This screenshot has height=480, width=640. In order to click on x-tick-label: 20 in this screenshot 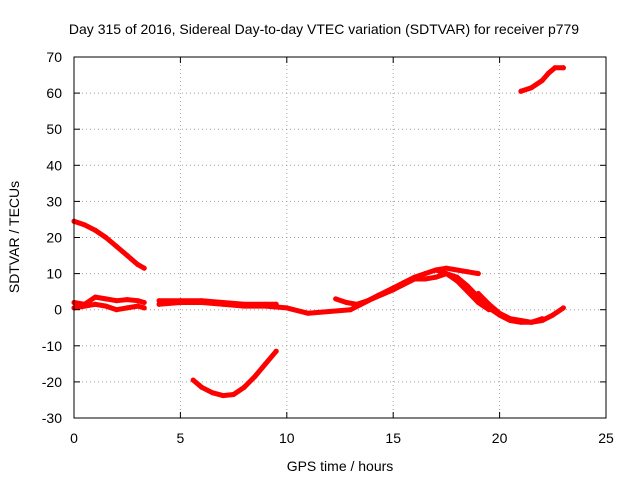, I will do `click(500, 438)`.